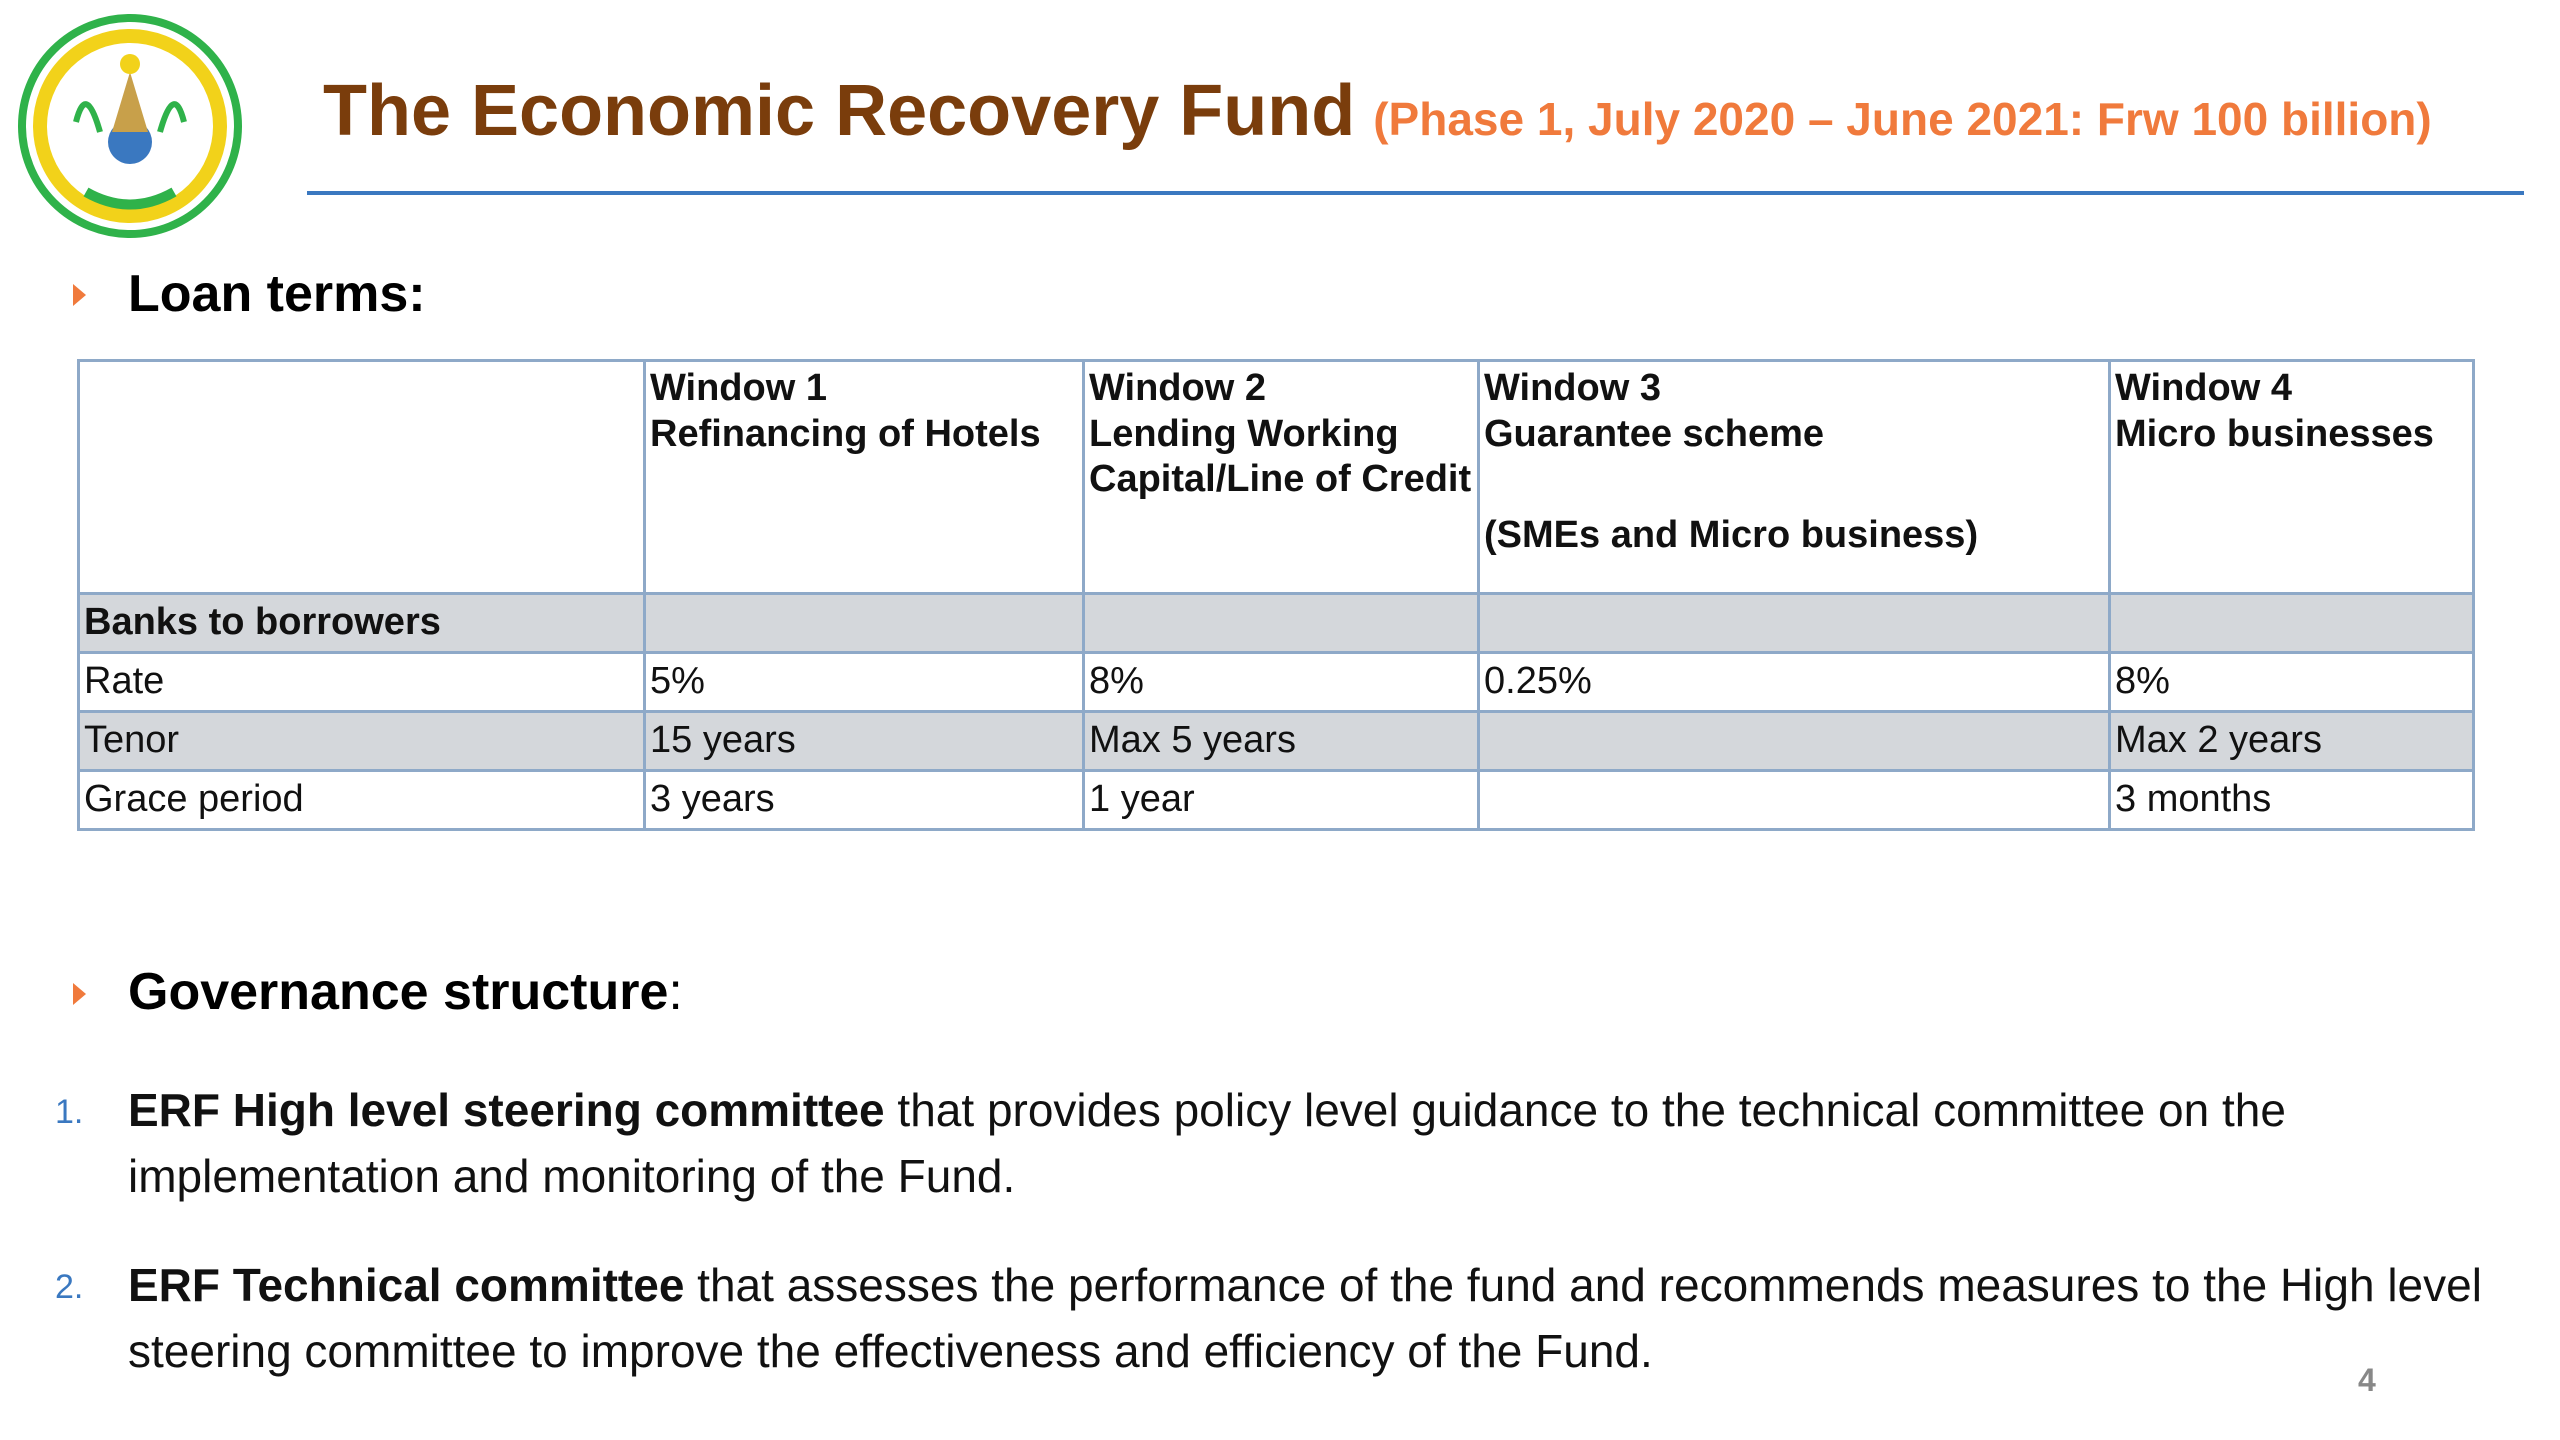  Describe the element at coordinates (69, 1112) in the screenshot. I see `item-number: 1.` at that location.